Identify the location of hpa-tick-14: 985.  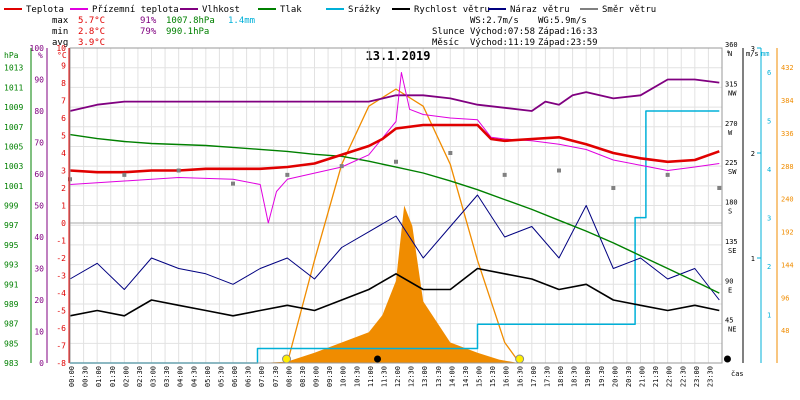
(11, 343).